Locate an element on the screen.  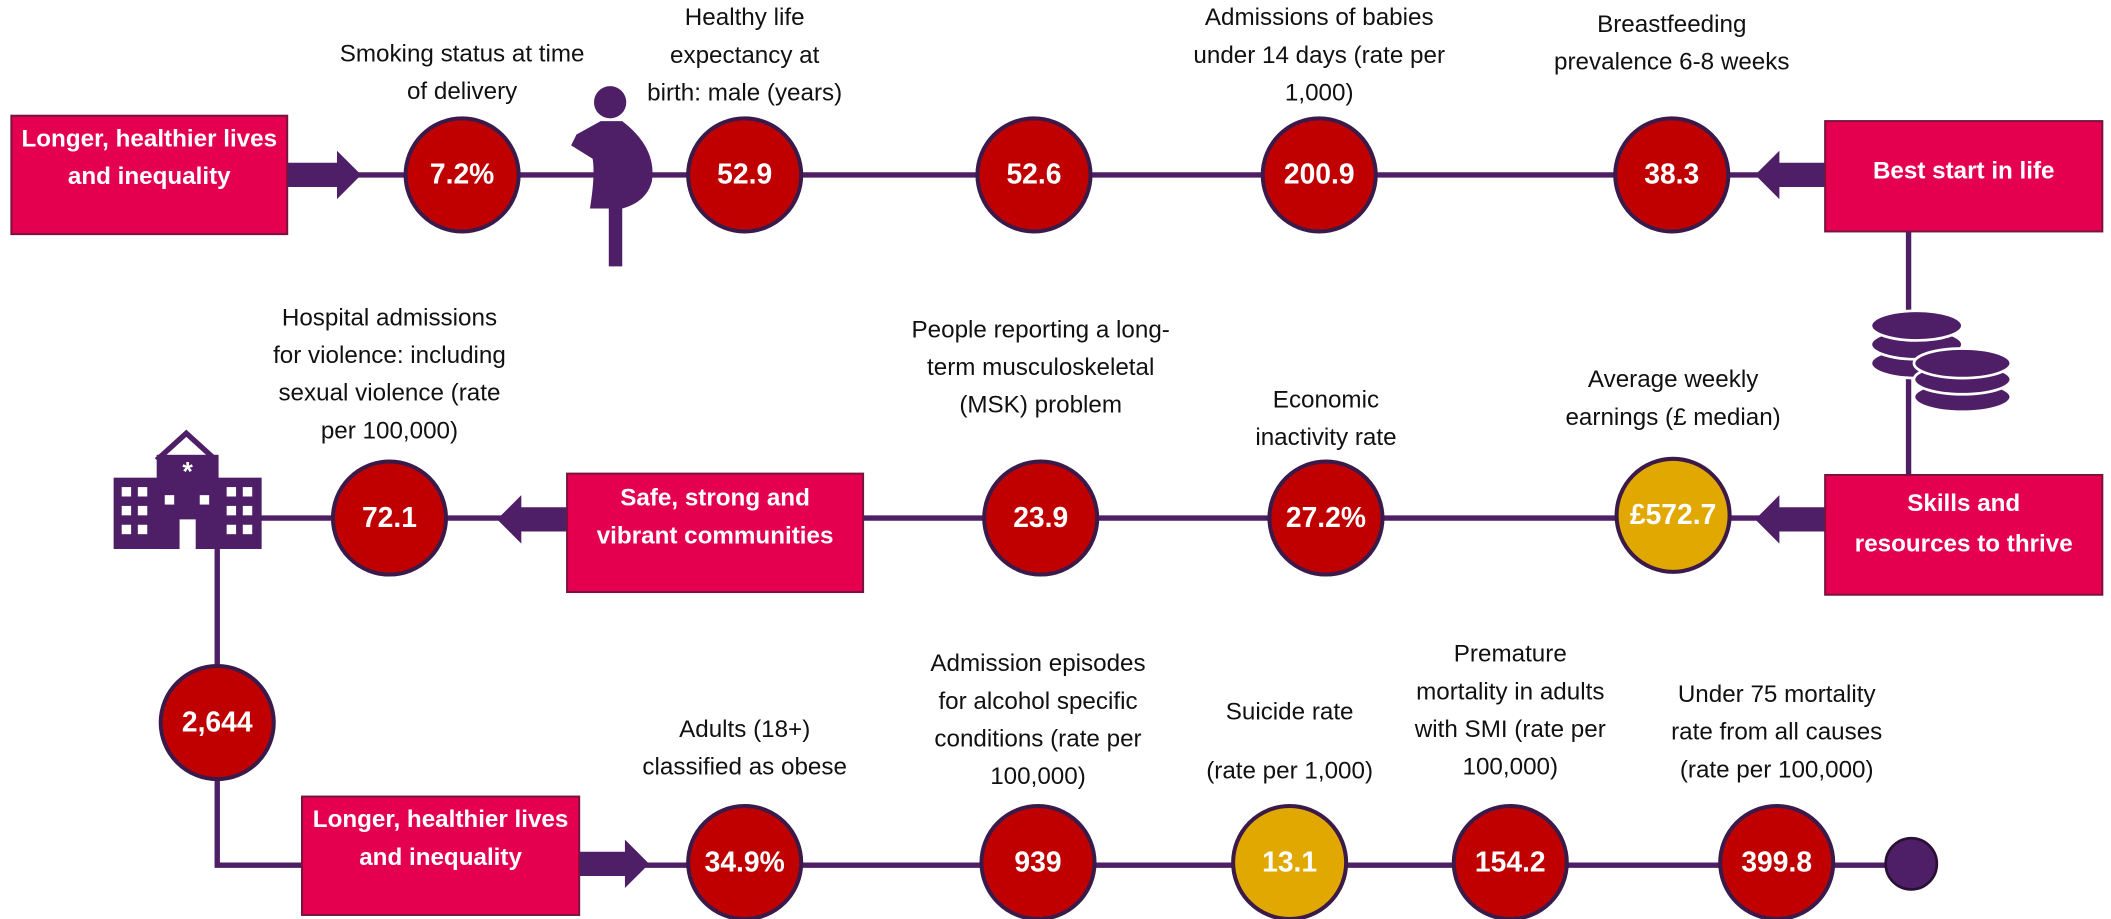
indicator-value: 27.2% is located at coordinates (1326, 517).